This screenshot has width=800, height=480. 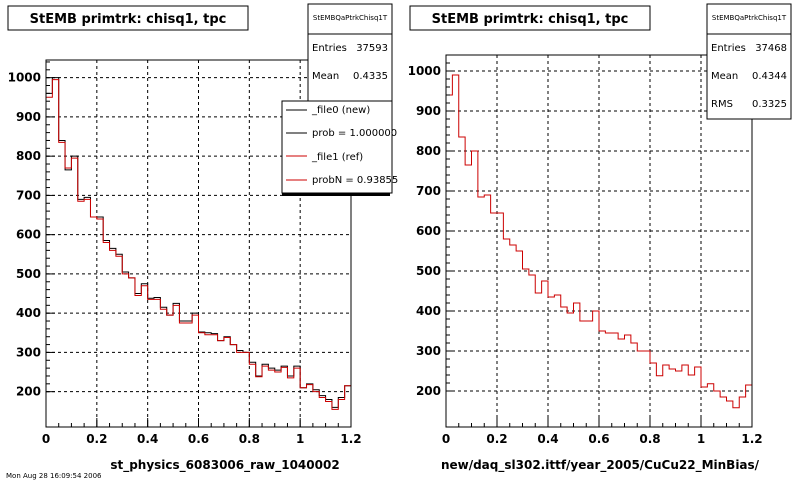 I want to click on left-stats-name: StEMBQaPtrkChisq1T, so click(x=350, y=18).